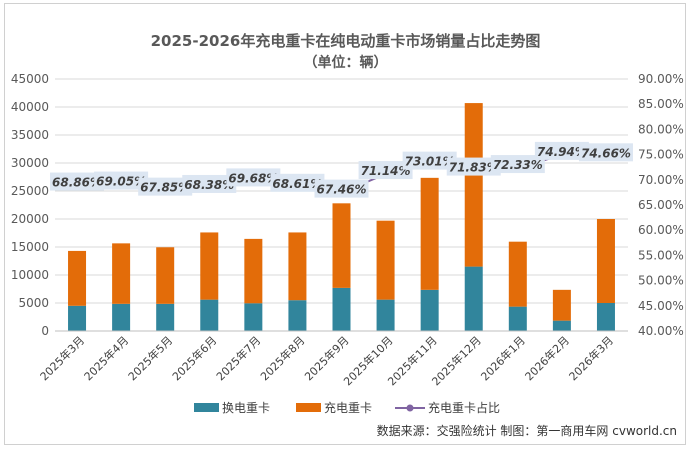 This screenshot has width=691, height=449. Describe the element at coordinates (661, 205) in the screenshot. I see `y-right-tick: 65.00%` at that location.